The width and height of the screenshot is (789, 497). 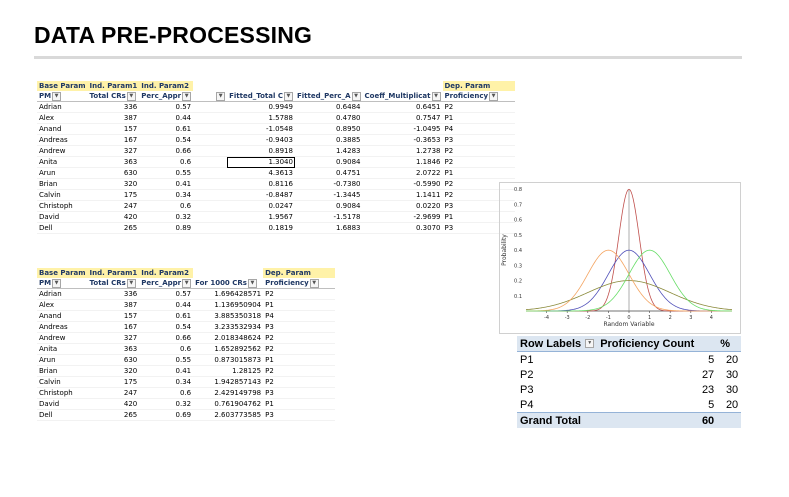 What do you see at coordinates (62, 338) in the screenshot?
I see `table-cell: Andrew` at bounding box center [62, 338].